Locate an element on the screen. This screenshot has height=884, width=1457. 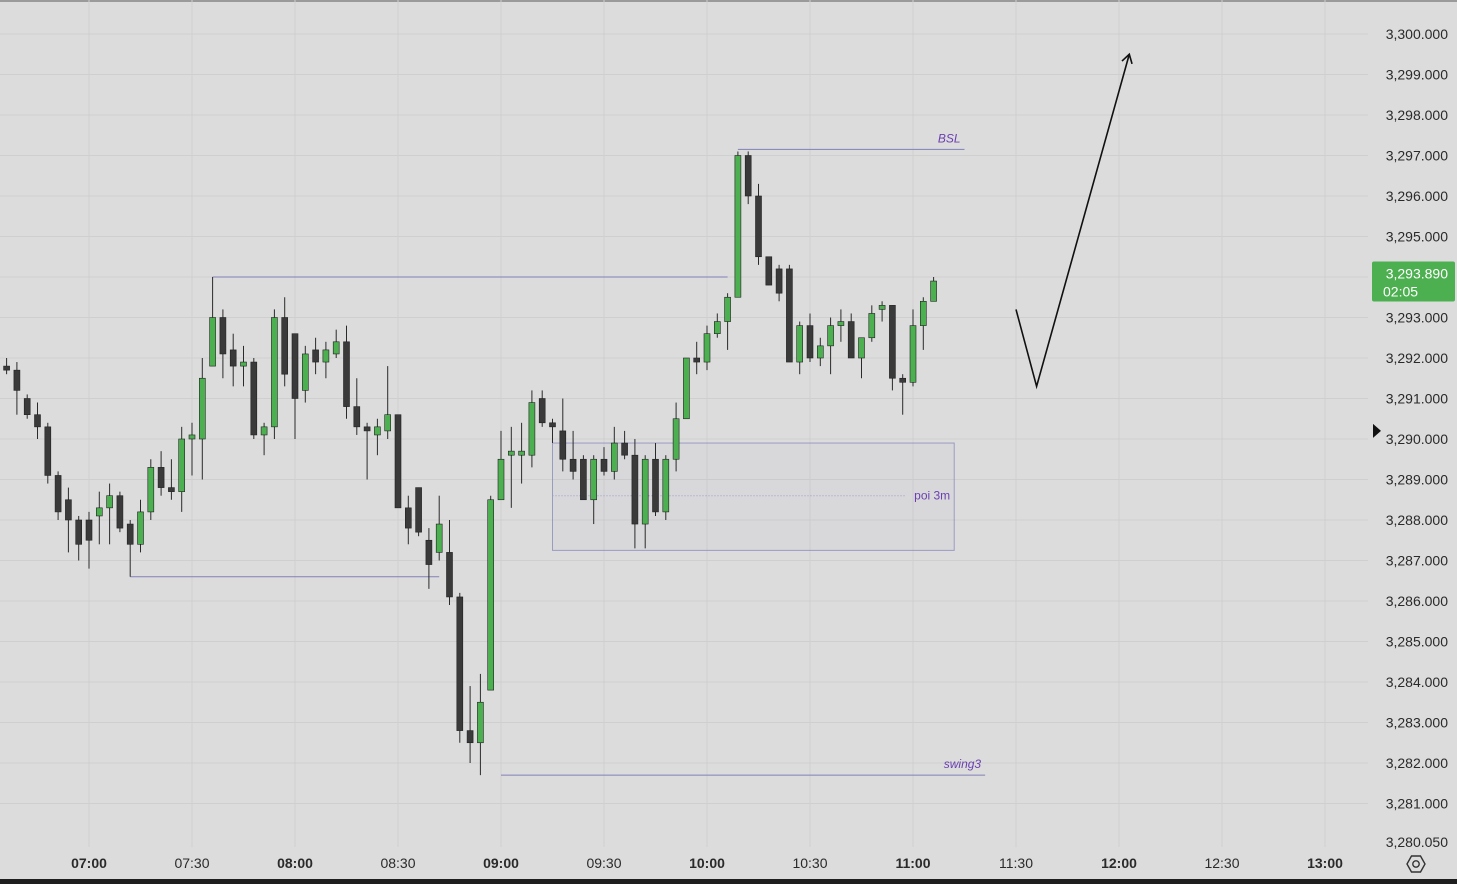
poi-label: poi 3m is located at coordinates (932, 496).